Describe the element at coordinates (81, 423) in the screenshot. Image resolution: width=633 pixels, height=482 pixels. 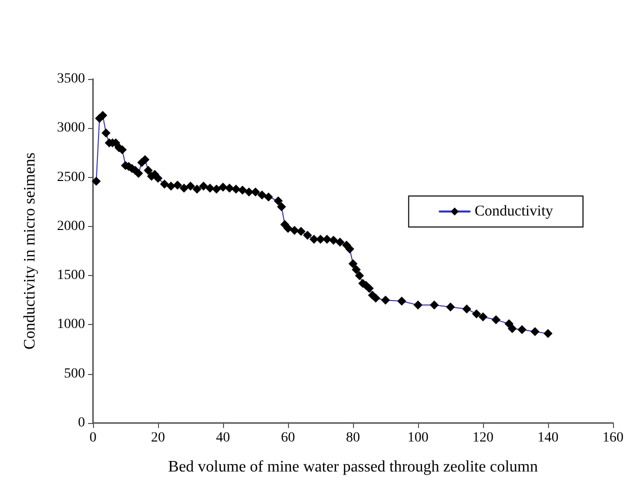
I see `y-tick-label: 0` at that location.